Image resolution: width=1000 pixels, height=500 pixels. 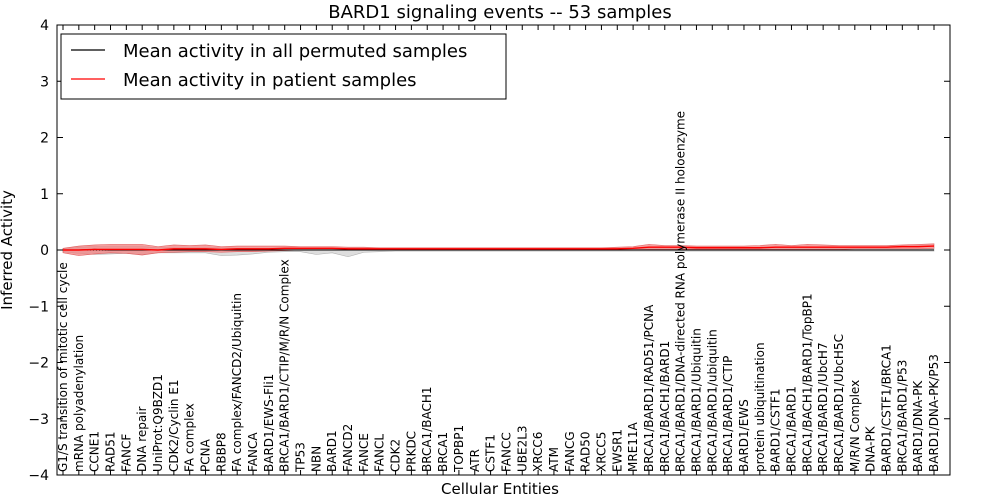 I want to click on category-label: TP53, so click(x=301, y=457).